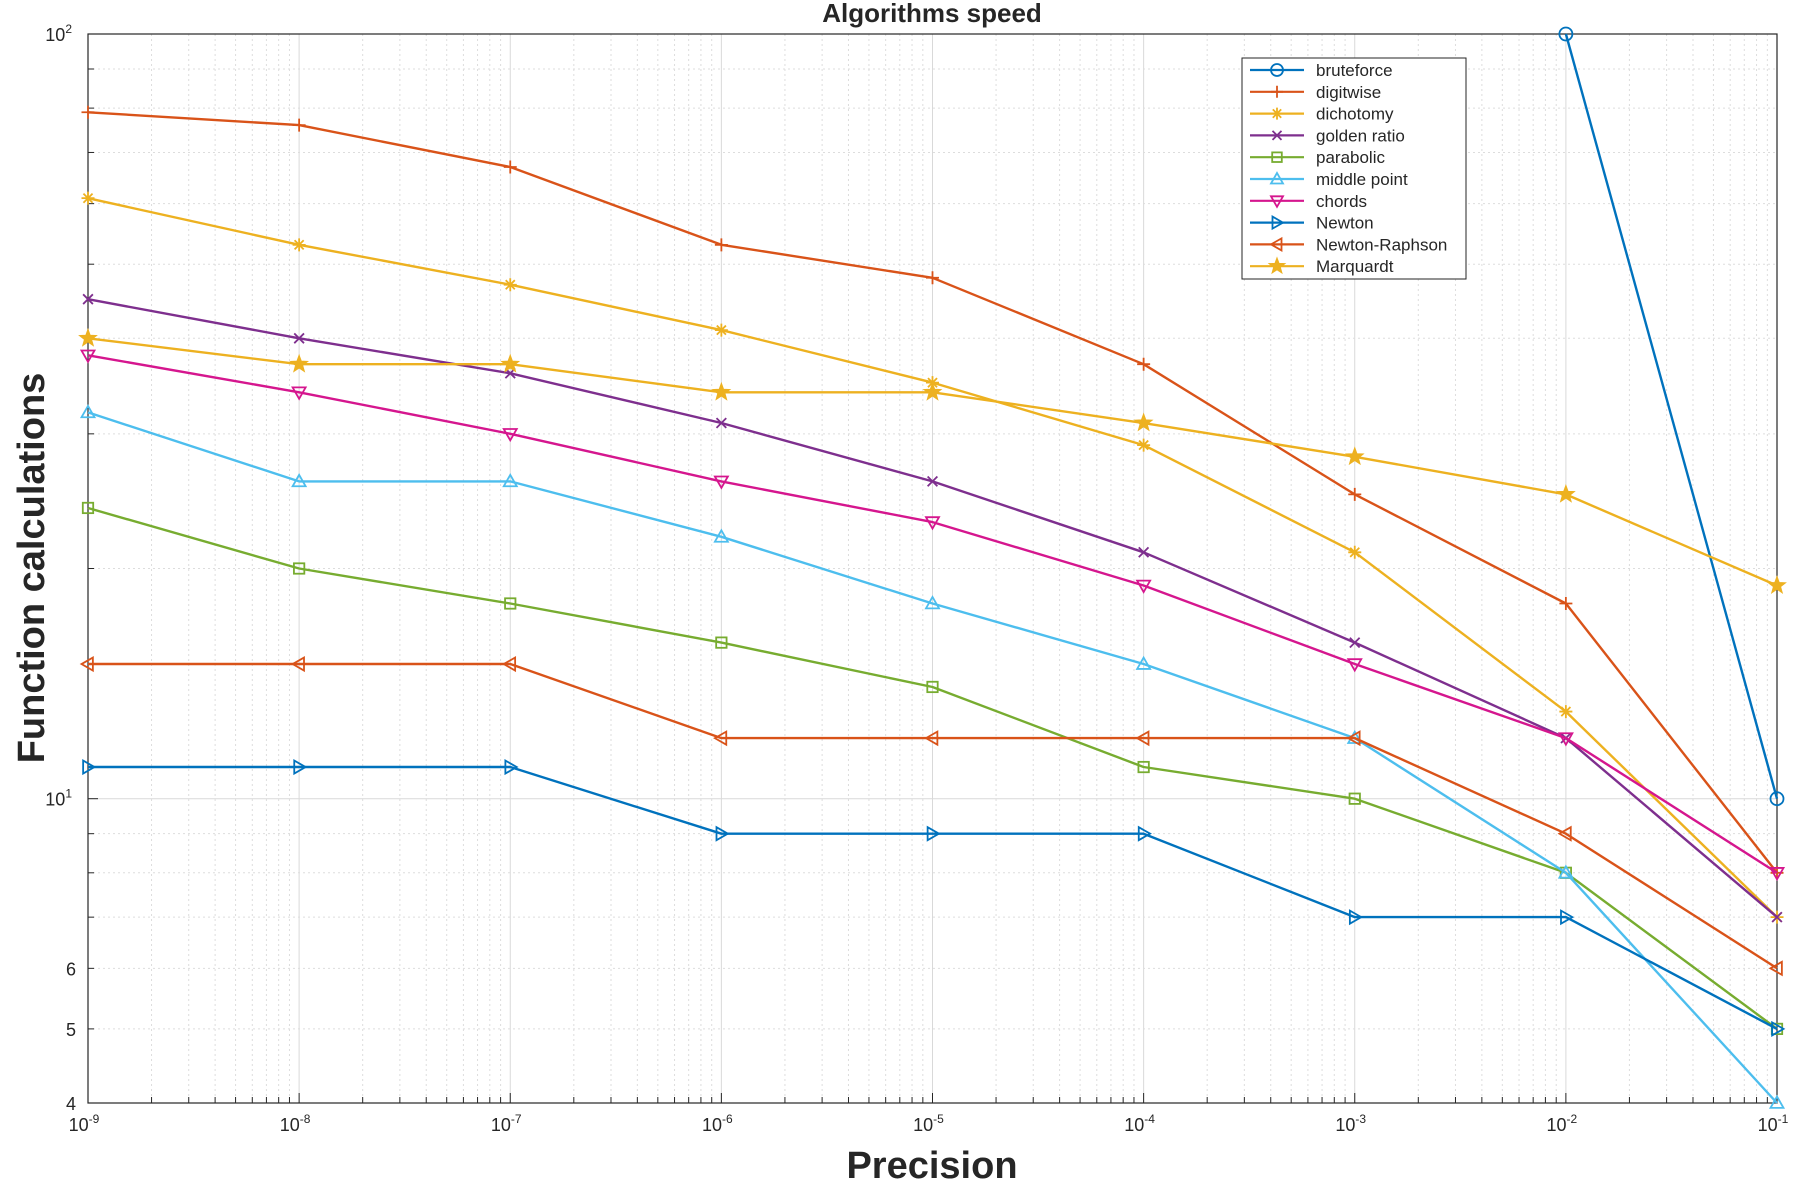 The width and height of the screenshot is (1795, 1181). Describe the element at coordinates (1671, 416) in the screenshot. I see `series-bruteforce` at that location.